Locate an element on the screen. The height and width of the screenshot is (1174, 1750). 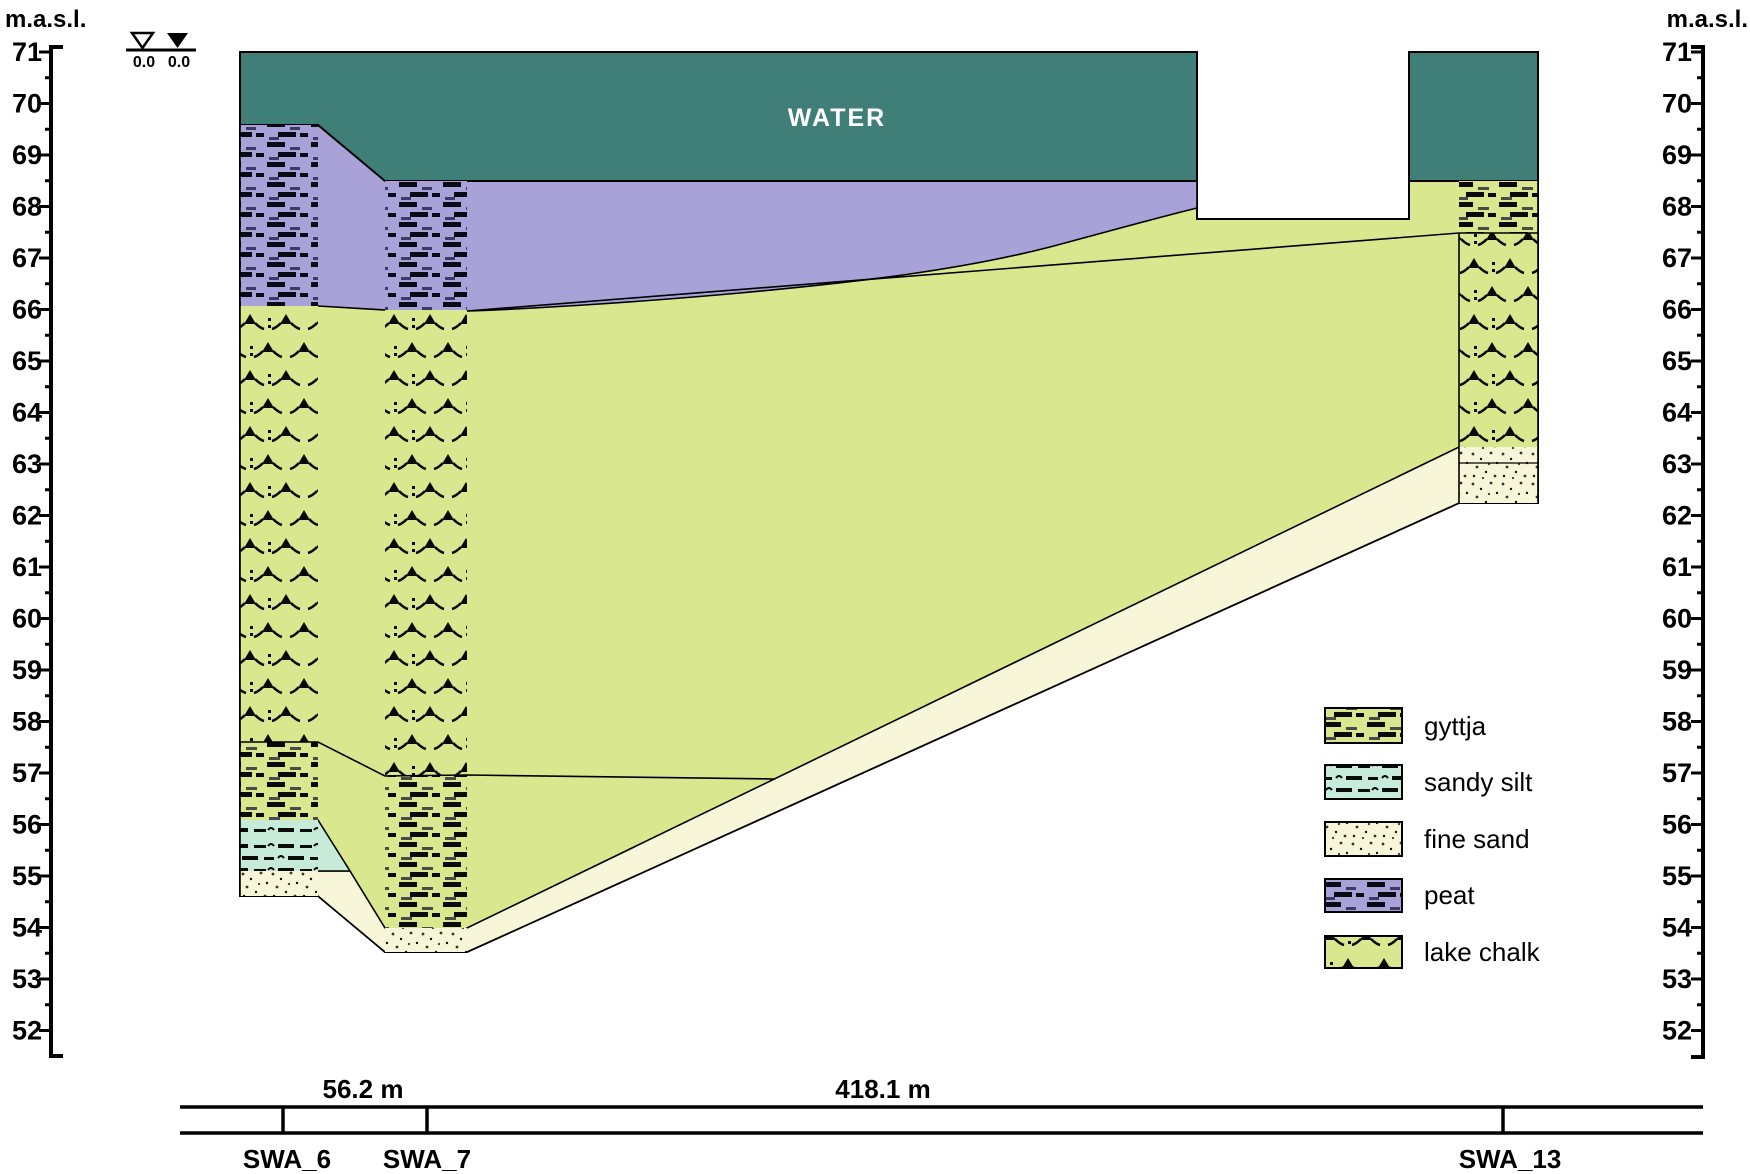
legend-item-fine-sand: fine sand is located at coordinates (1427, 839).